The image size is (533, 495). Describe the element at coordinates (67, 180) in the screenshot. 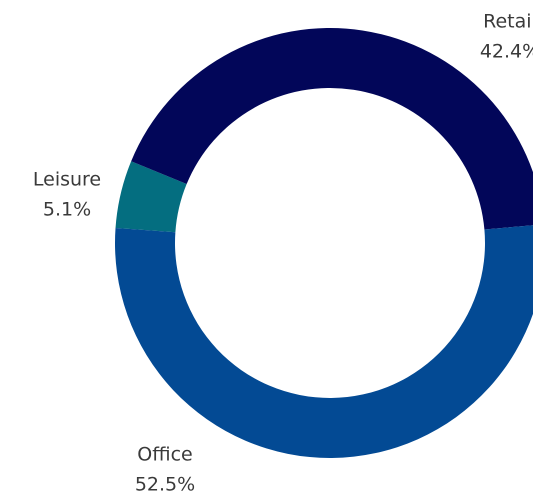

I see `segment-label: Leisure` at that location.